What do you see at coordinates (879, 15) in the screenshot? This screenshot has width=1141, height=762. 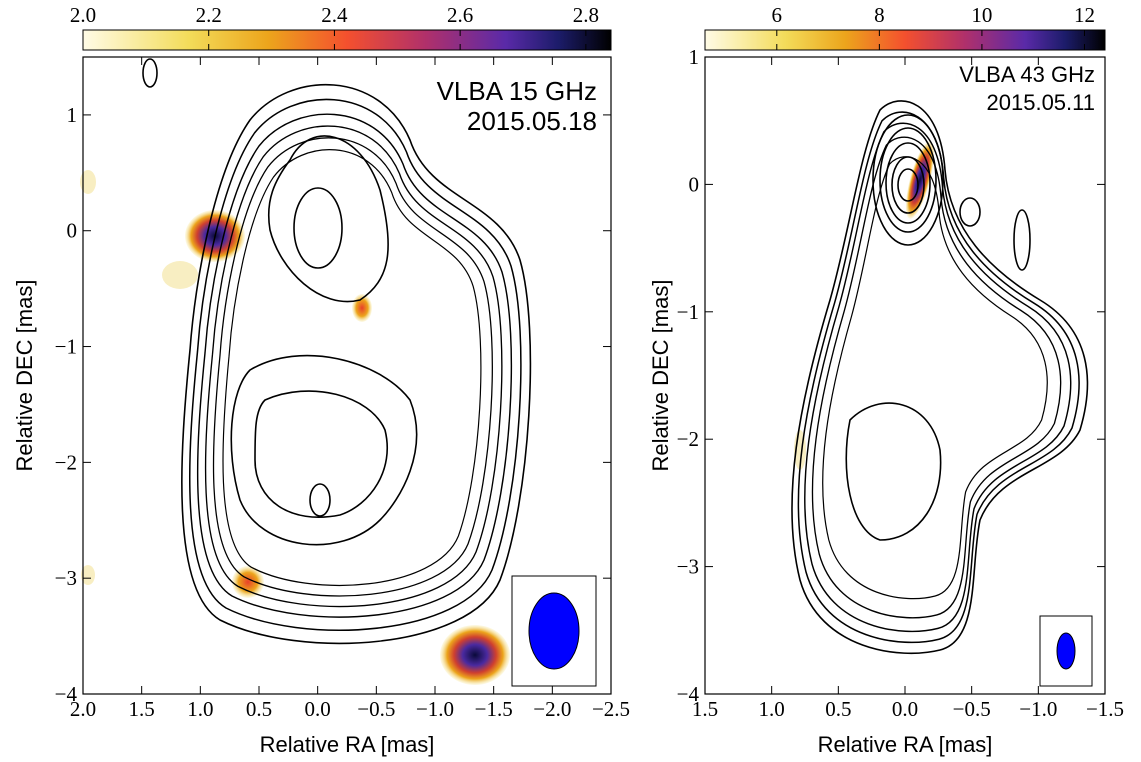 I see `colorbar-tick-label: 8` at bounding box center [879, 15].